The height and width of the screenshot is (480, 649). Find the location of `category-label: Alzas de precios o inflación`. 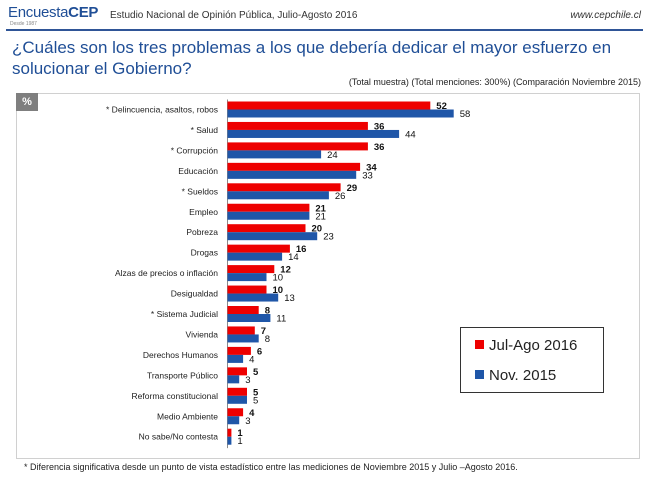

category-label: Alzas de precios o inflación is located at coordinates (166, 273).